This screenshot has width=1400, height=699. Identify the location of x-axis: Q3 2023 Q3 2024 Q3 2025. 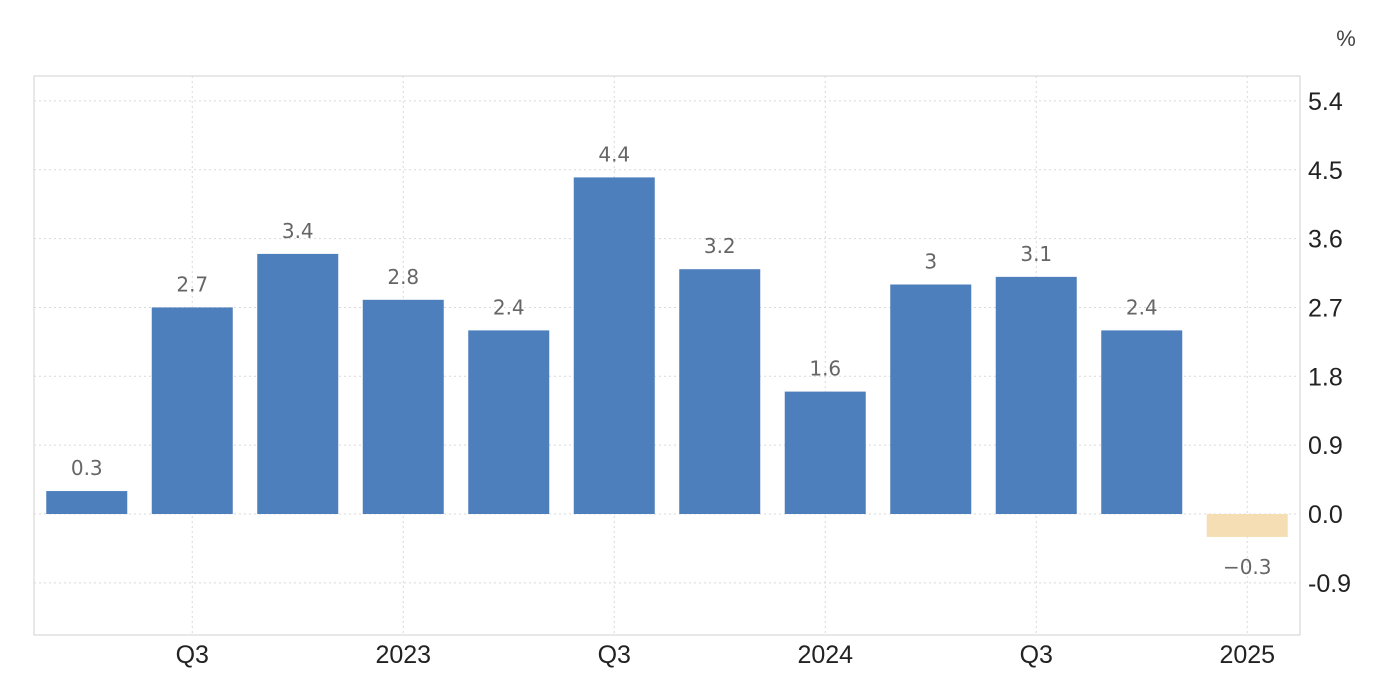
(725, 655).